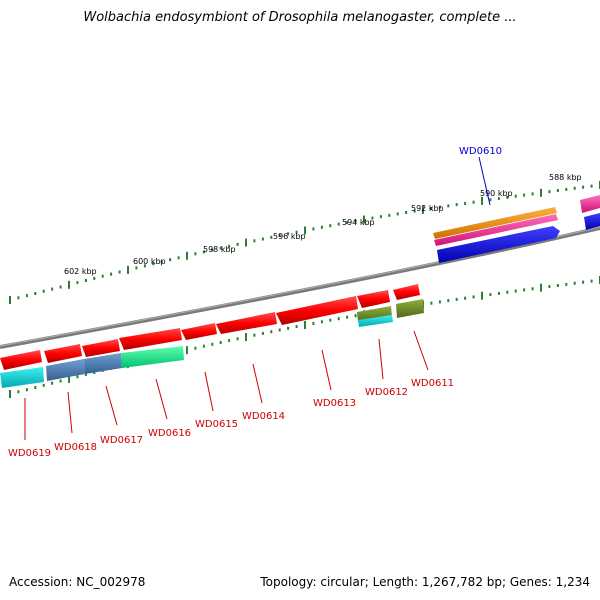 The height and width of the screenshot is (600, 600). Describe the element at coordinates (590, 204) in the screenshot. I see `cog-feature-magenta-right` at that location.